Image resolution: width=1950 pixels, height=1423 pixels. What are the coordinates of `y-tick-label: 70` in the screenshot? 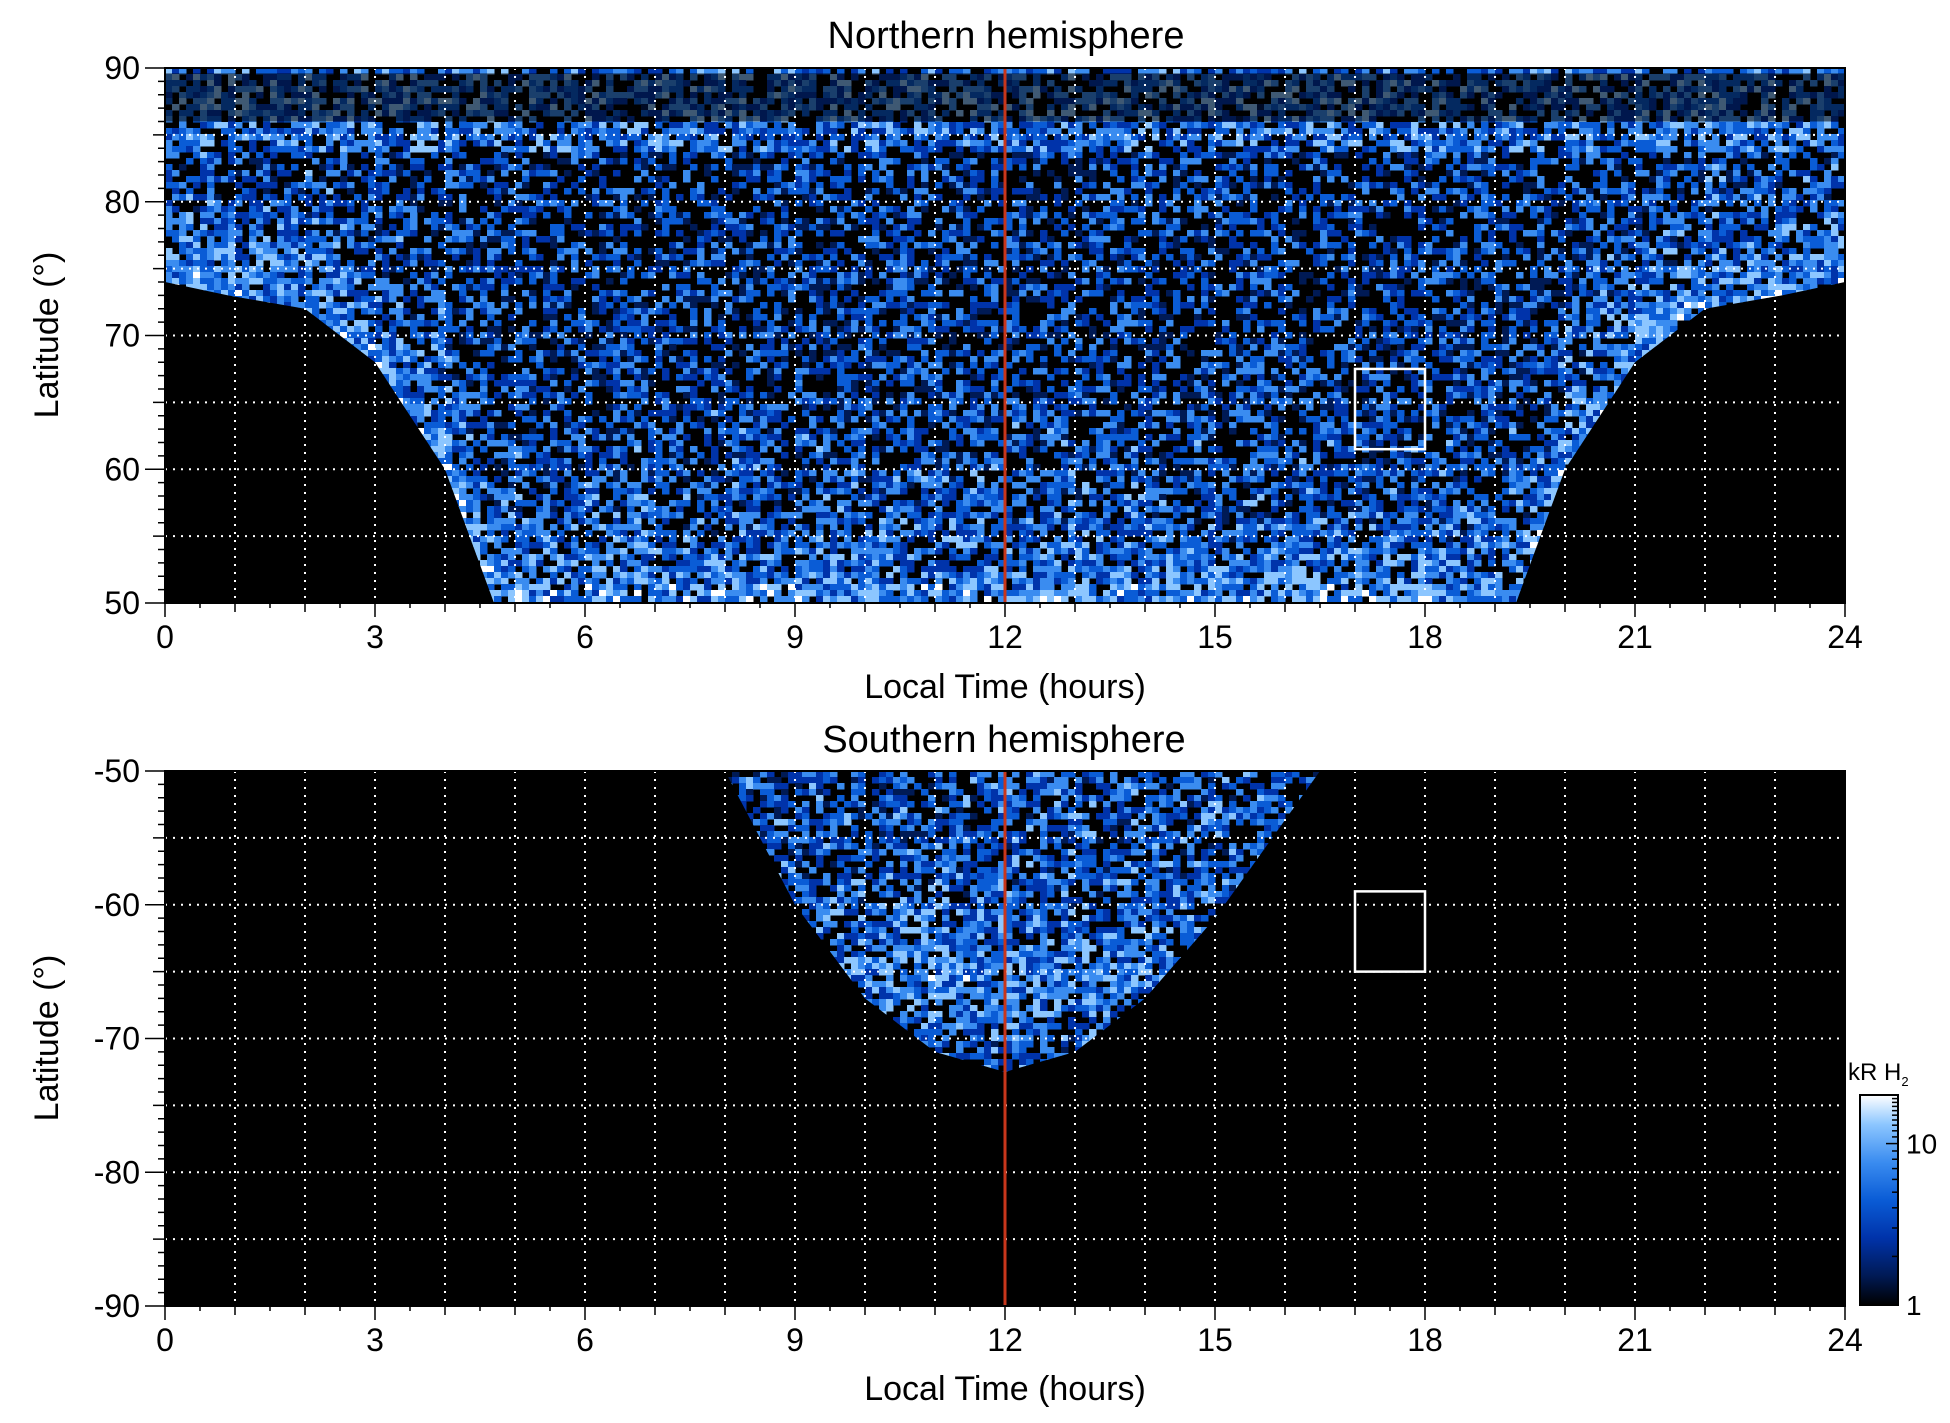 It's located at (122, 336).